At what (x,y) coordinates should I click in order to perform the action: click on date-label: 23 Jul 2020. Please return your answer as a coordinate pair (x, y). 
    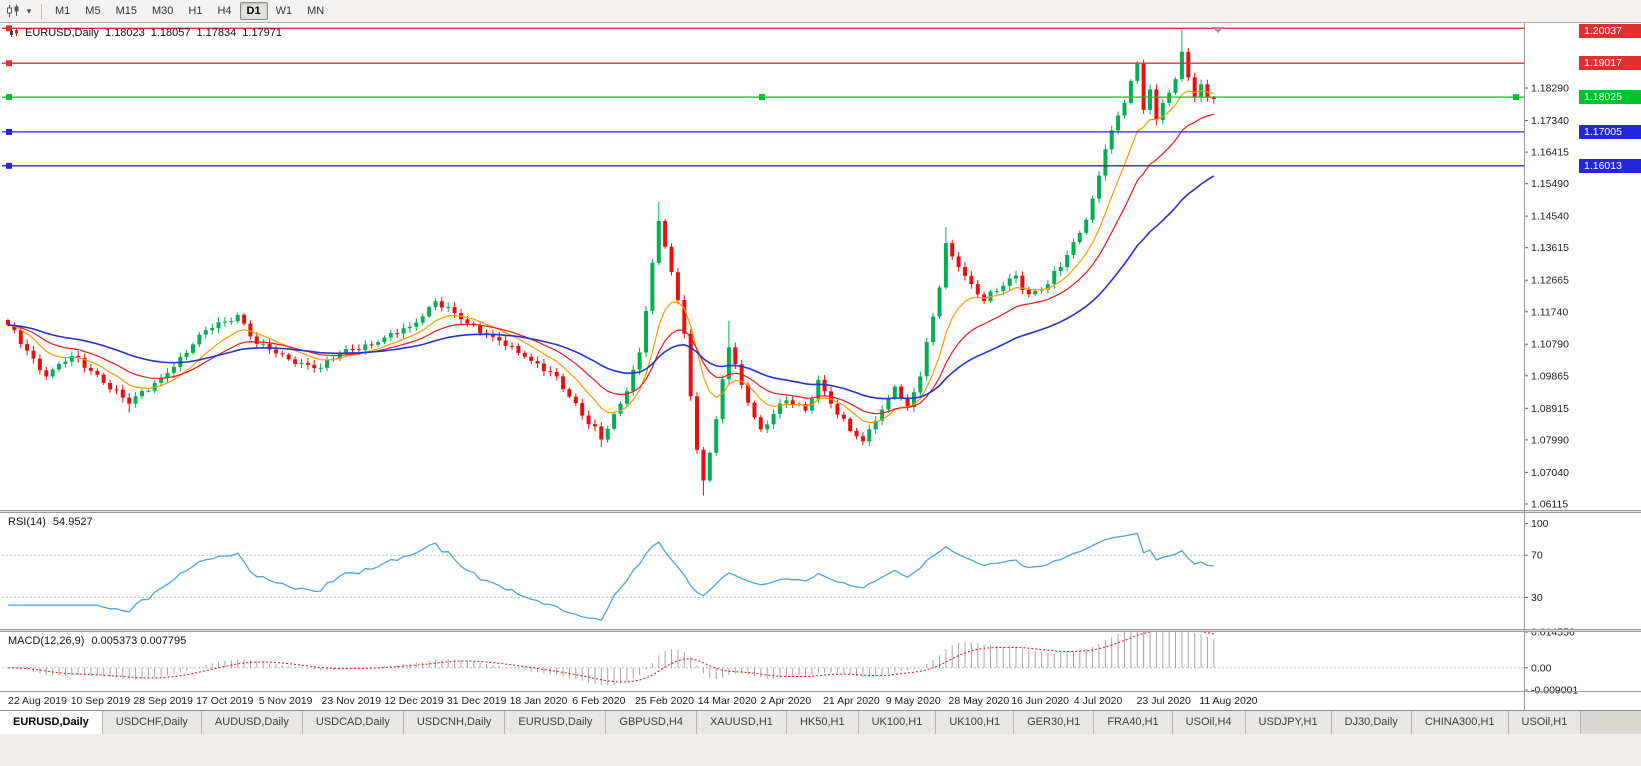
    Looking at the image, I should click on (1164, 701).